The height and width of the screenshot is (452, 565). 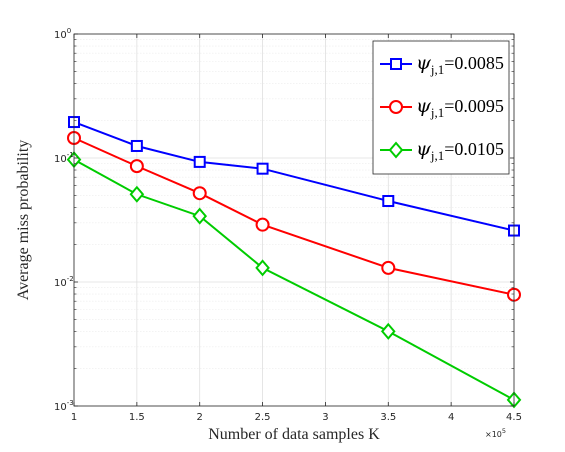 What do you see at coordinates (325, 417) in the screenshot?
I see `x-tick-label: 3` at bounding box center [325, 417].